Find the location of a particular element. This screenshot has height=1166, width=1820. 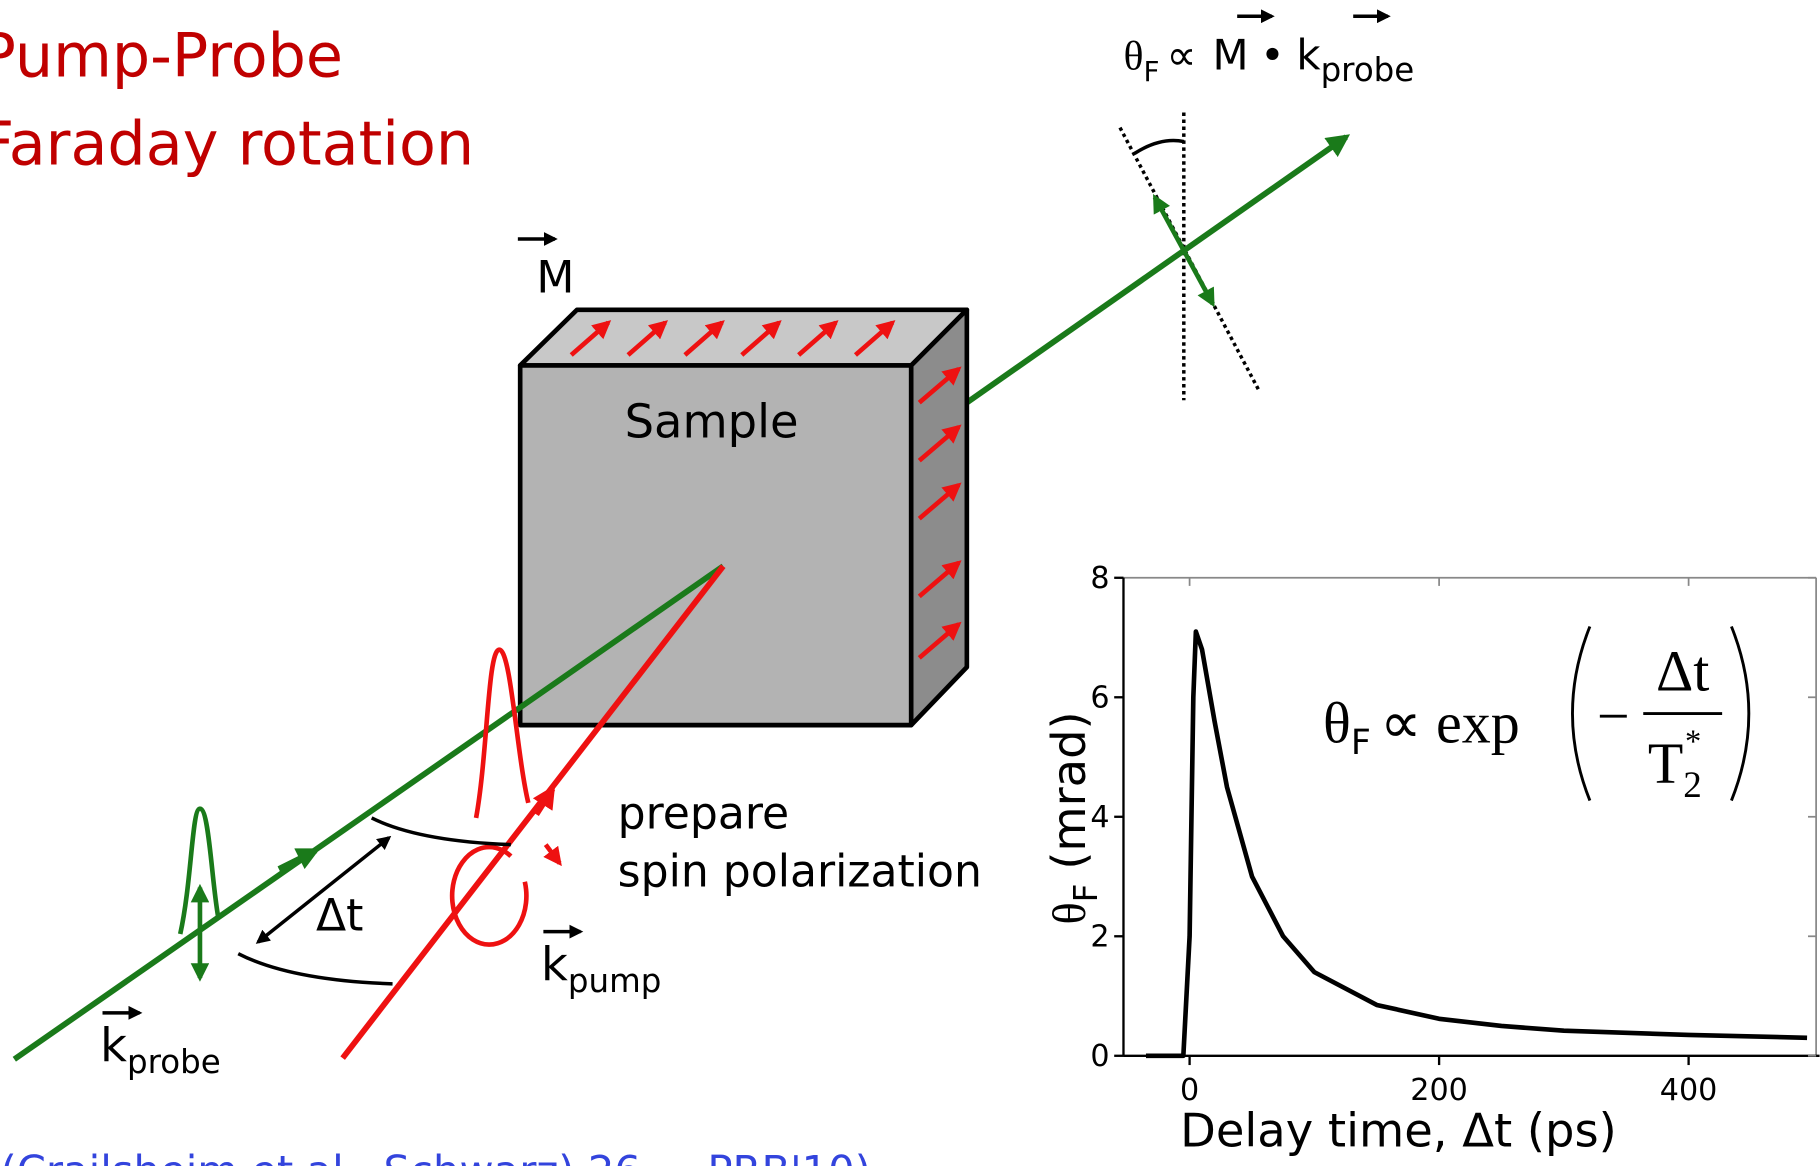

y-tick-label: 2 is located at coordinates (1099, 937).